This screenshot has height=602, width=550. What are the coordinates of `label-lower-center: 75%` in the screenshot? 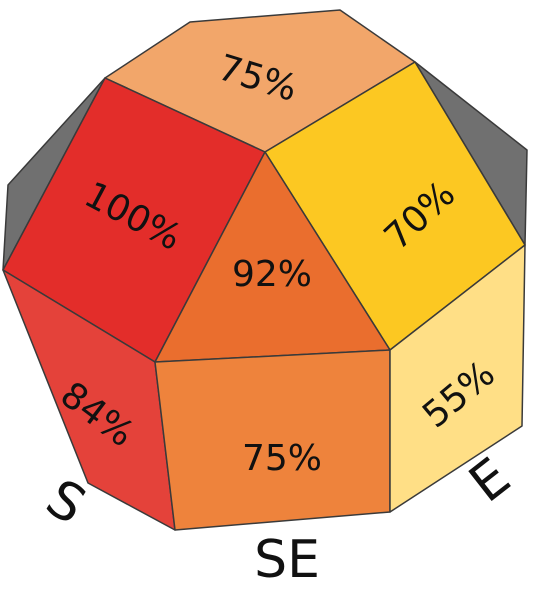 It's located at (282, 458).